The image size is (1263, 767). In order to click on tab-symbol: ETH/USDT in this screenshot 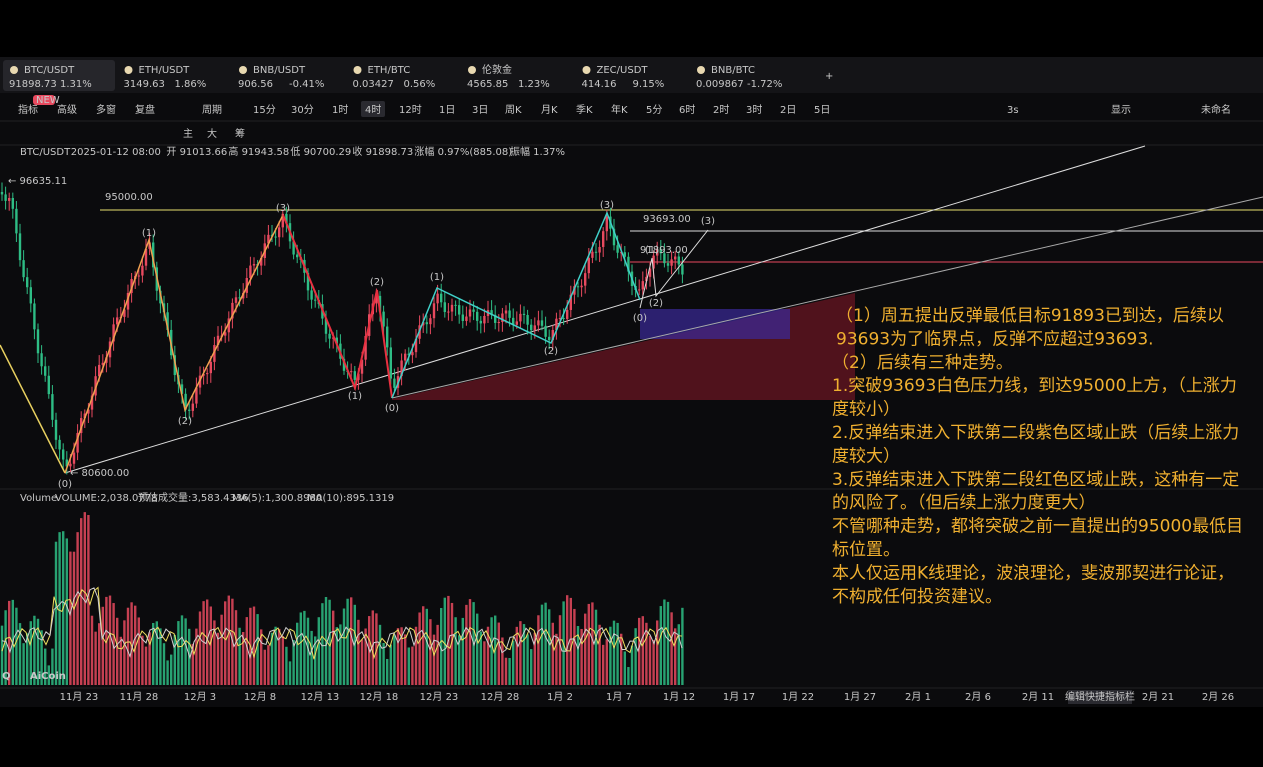, I will do `click(165, 70)`.